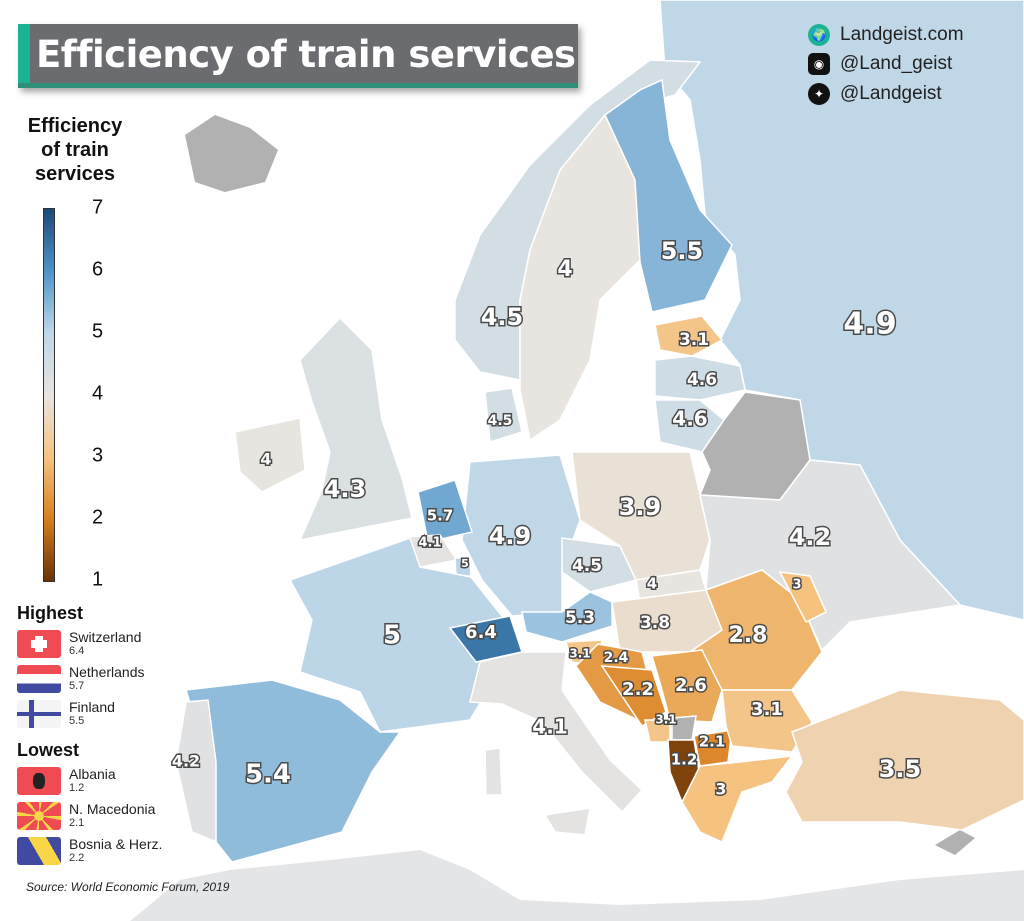  What do you see at coordinates (819, 35) in the screenshot?
I see `globe-icon: 🌍` at bounding box center [819, 35].